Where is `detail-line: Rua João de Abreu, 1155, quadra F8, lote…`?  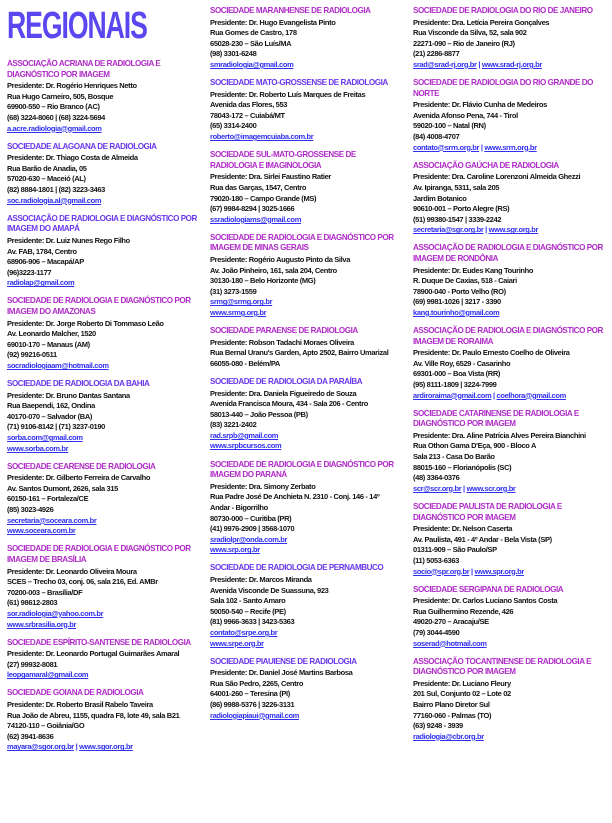
detail-line: Rua João de Abreu, 1155, quadra F8, lote… is located at coordinates (93, 715).